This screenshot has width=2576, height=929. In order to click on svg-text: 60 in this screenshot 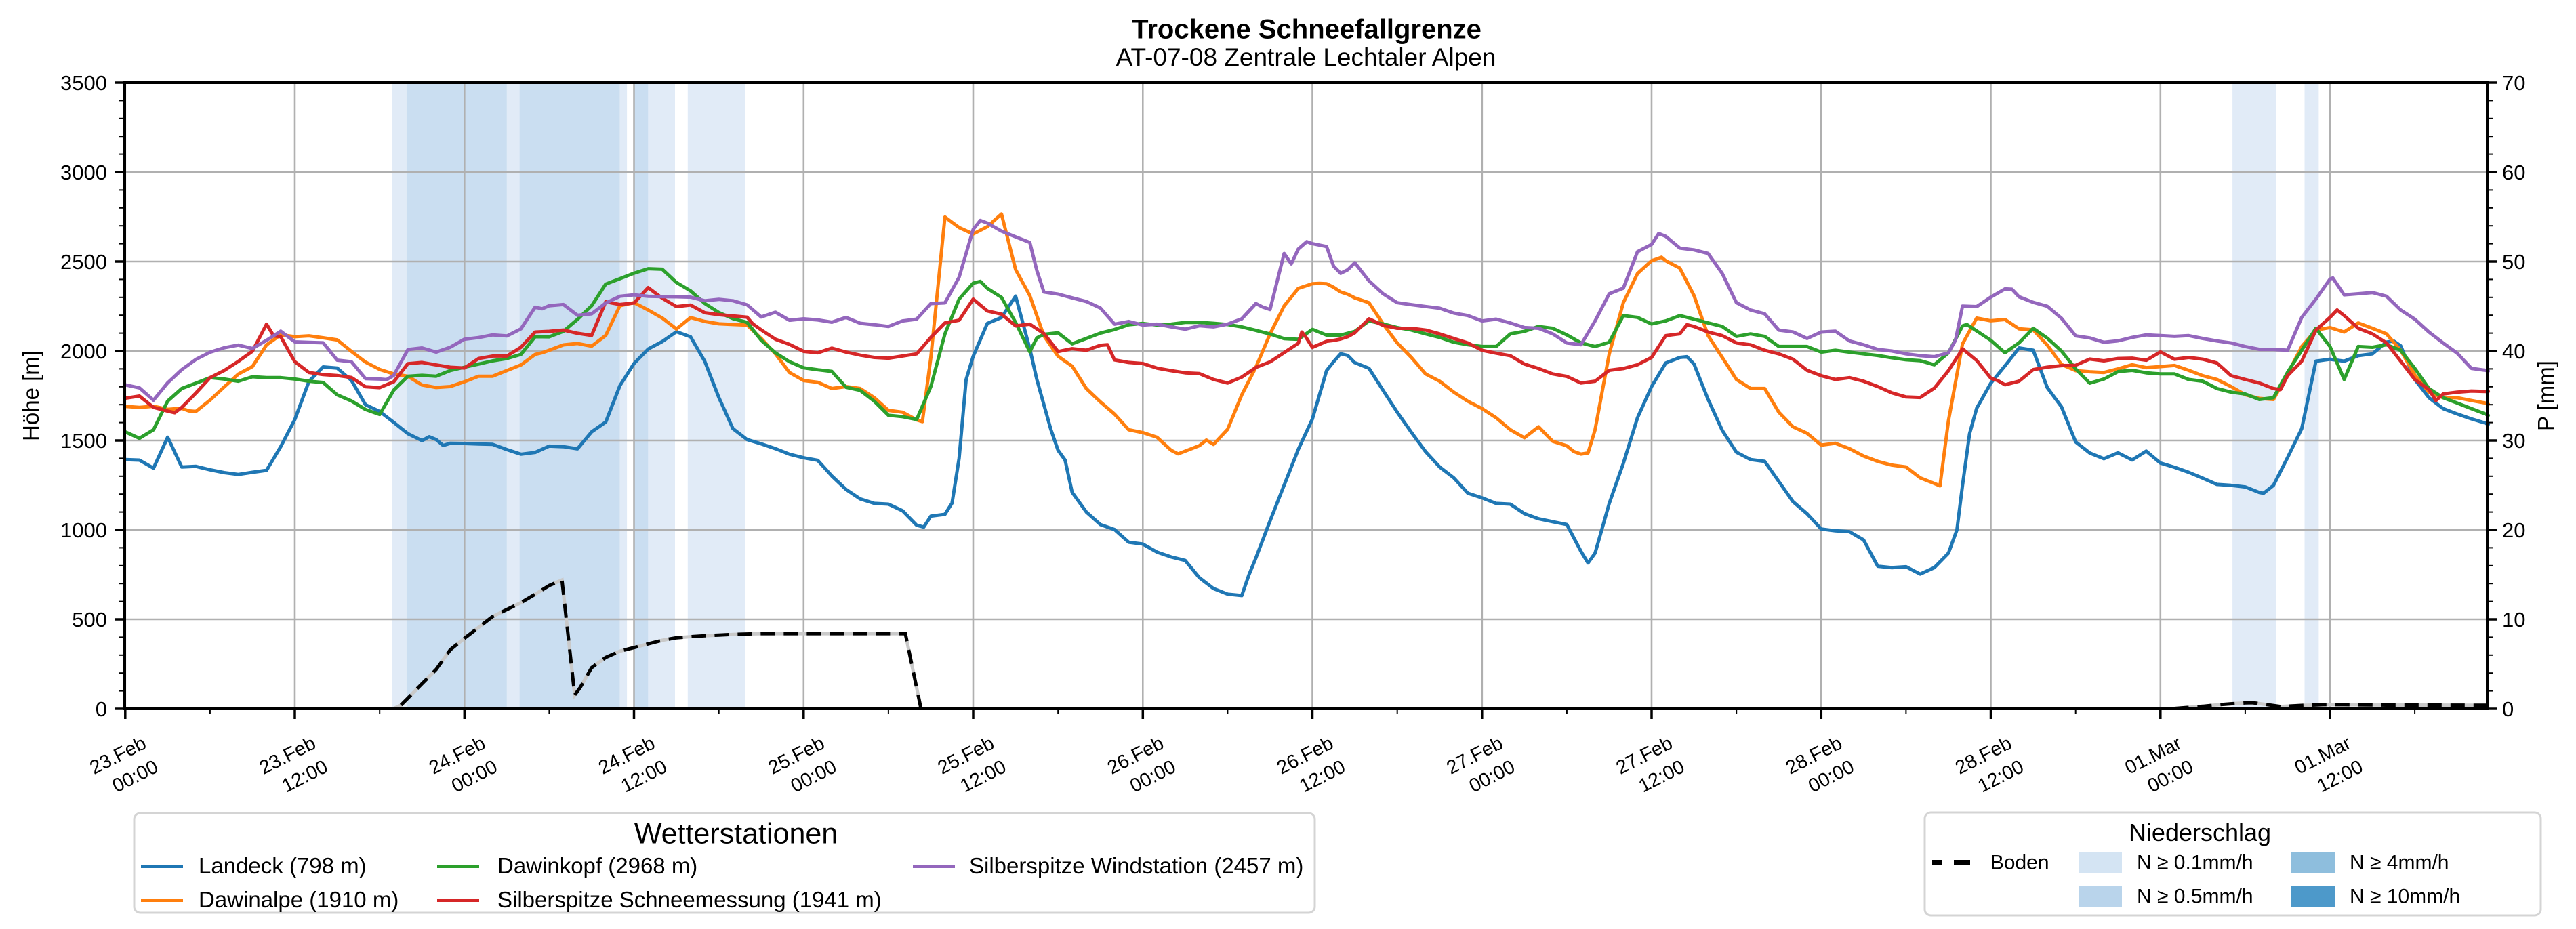, I will do `click(2514, 172)`.